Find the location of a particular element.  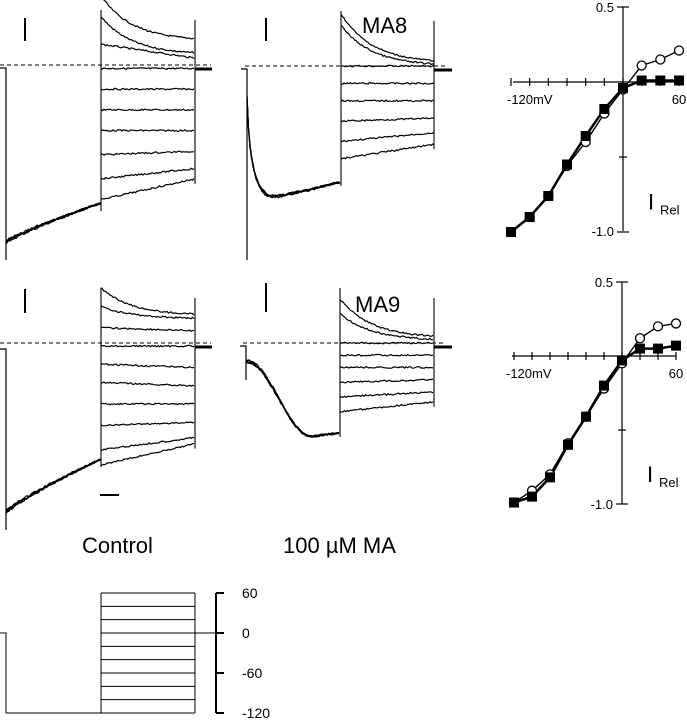

y-axis-label: I is located at coordinates (650, 474).